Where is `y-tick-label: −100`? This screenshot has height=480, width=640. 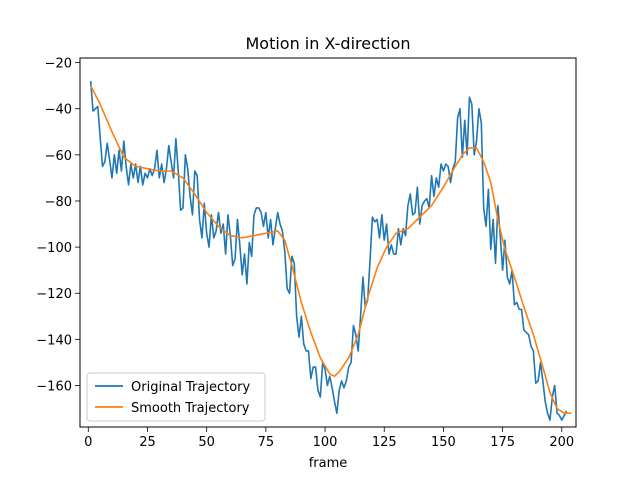 y-tick-label: −100 is located at coordinates (54, 248).